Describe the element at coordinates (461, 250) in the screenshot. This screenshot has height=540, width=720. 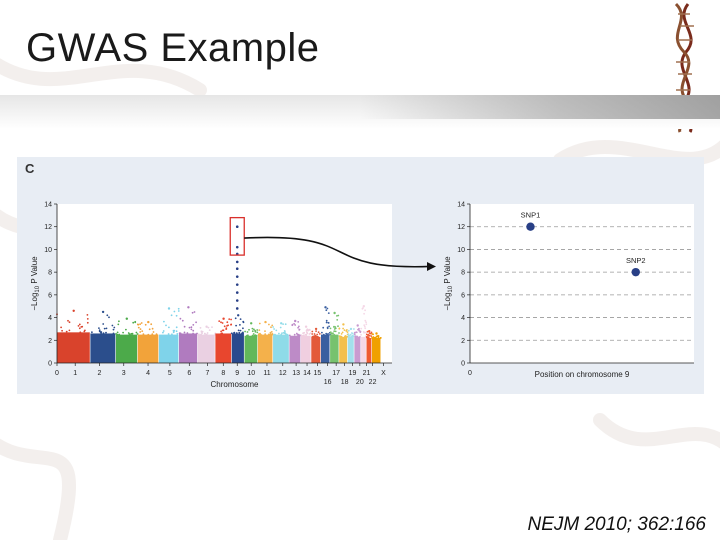
I see `y-tick-label: 10` at that location.